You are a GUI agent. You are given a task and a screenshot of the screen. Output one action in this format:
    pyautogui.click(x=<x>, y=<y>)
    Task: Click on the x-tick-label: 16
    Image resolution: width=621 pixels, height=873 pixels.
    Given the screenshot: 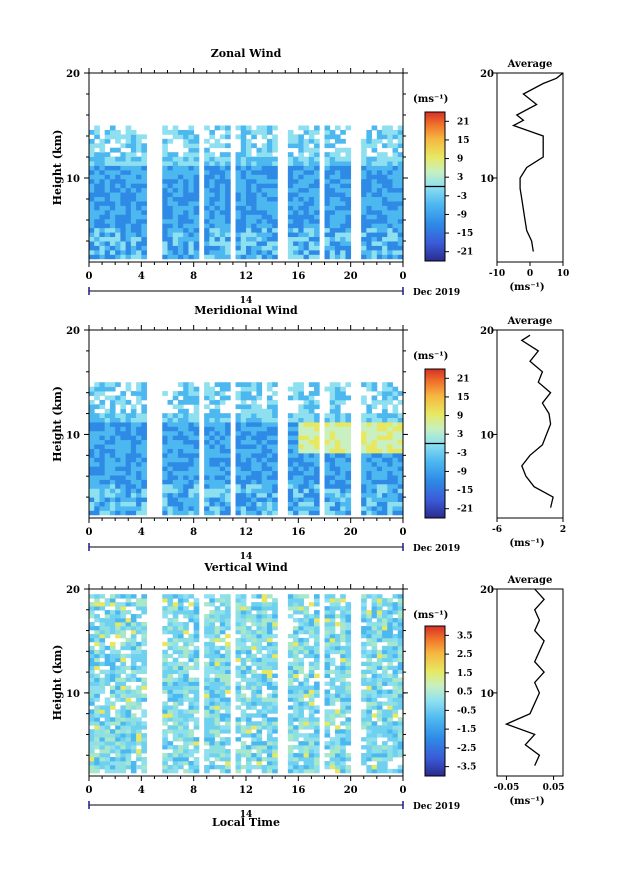 What is the action you would take?
    pyautogui.click(x=298, y=276)
    